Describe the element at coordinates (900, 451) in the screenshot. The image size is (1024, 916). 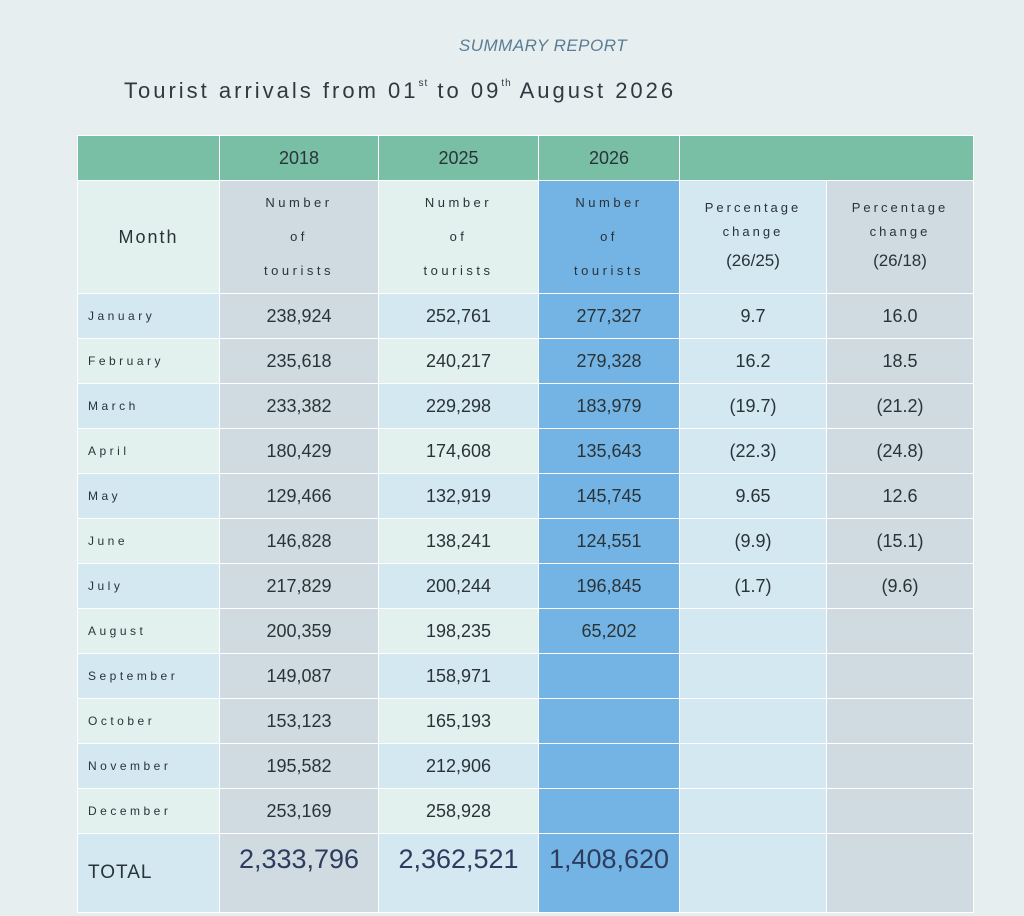
I see `pct-26-18-cell: (24.8)` at that location.